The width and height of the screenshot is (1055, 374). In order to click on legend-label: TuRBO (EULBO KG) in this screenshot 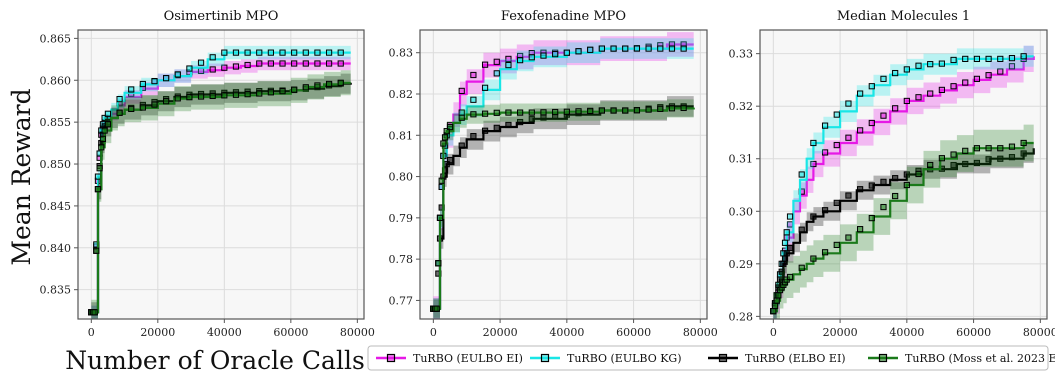, I will do `click(624, 358)`.